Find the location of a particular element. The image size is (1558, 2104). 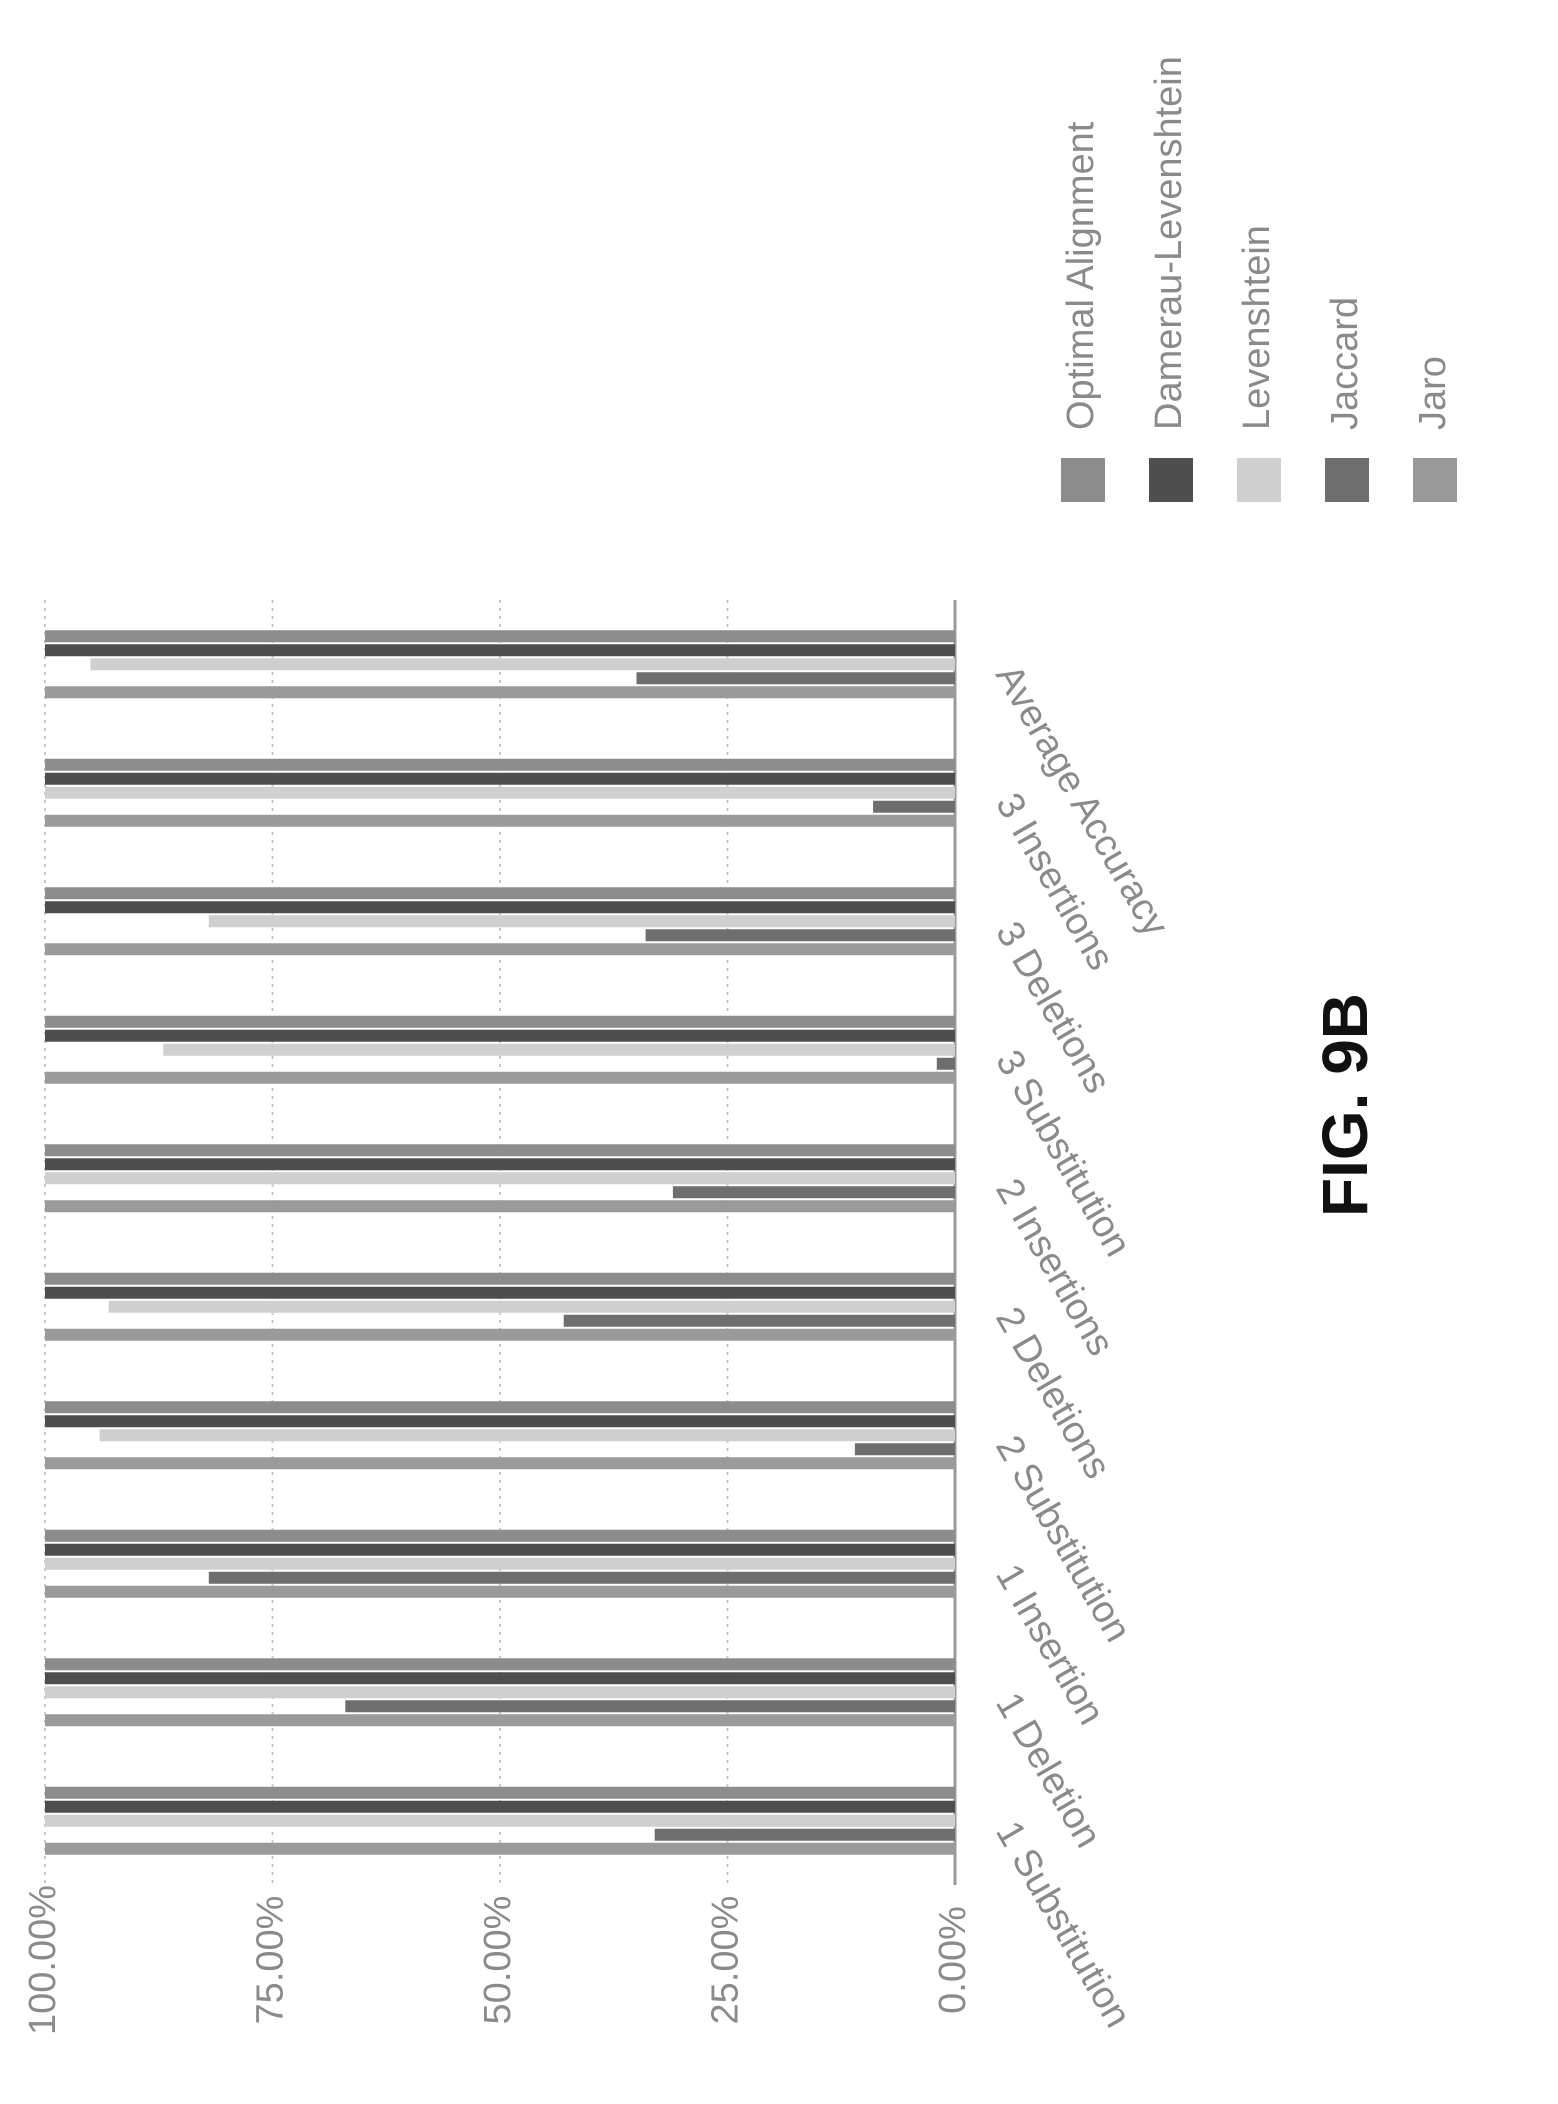

tick-label: 25.00% is located at coordinates (726, 1960).